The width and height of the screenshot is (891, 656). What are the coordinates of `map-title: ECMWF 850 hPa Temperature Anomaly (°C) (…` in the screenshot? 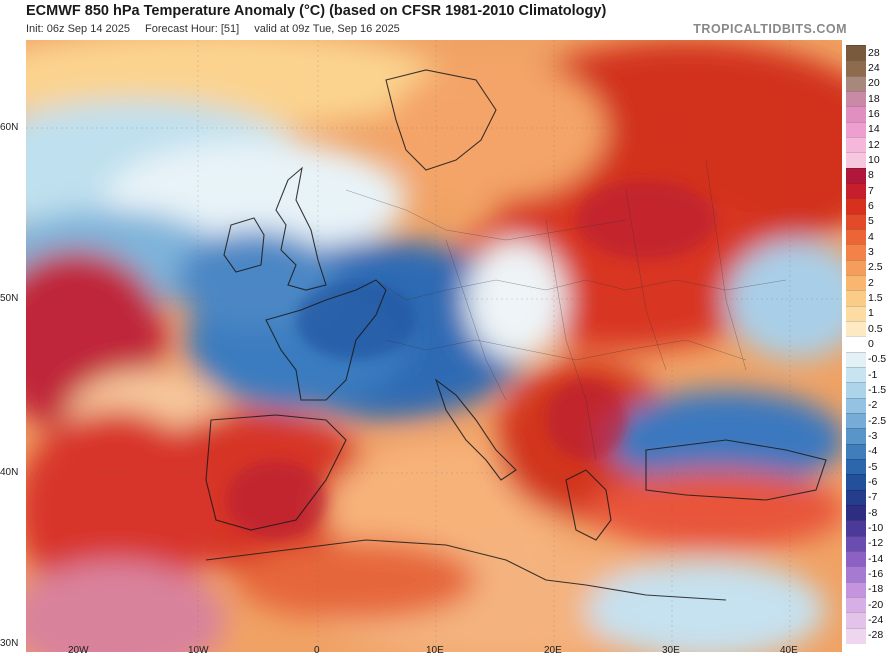 It's located at (316, 11).